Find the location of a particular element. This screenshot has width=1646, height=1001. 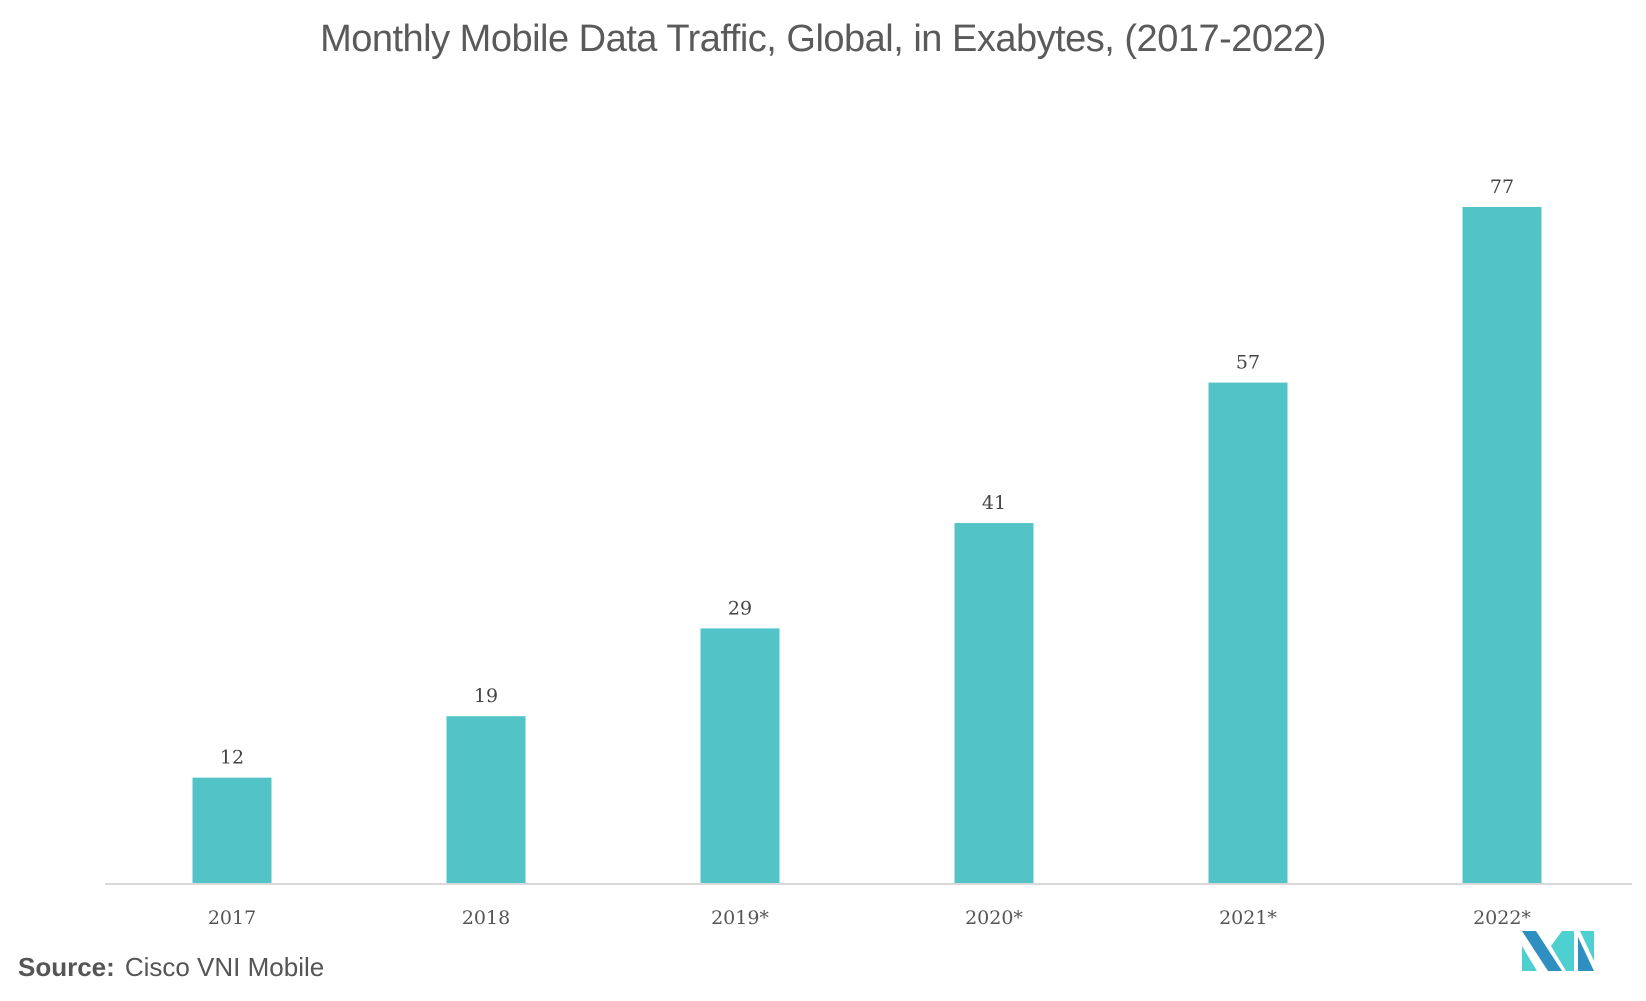

bar-2017 is located at coordinates (232, 830).